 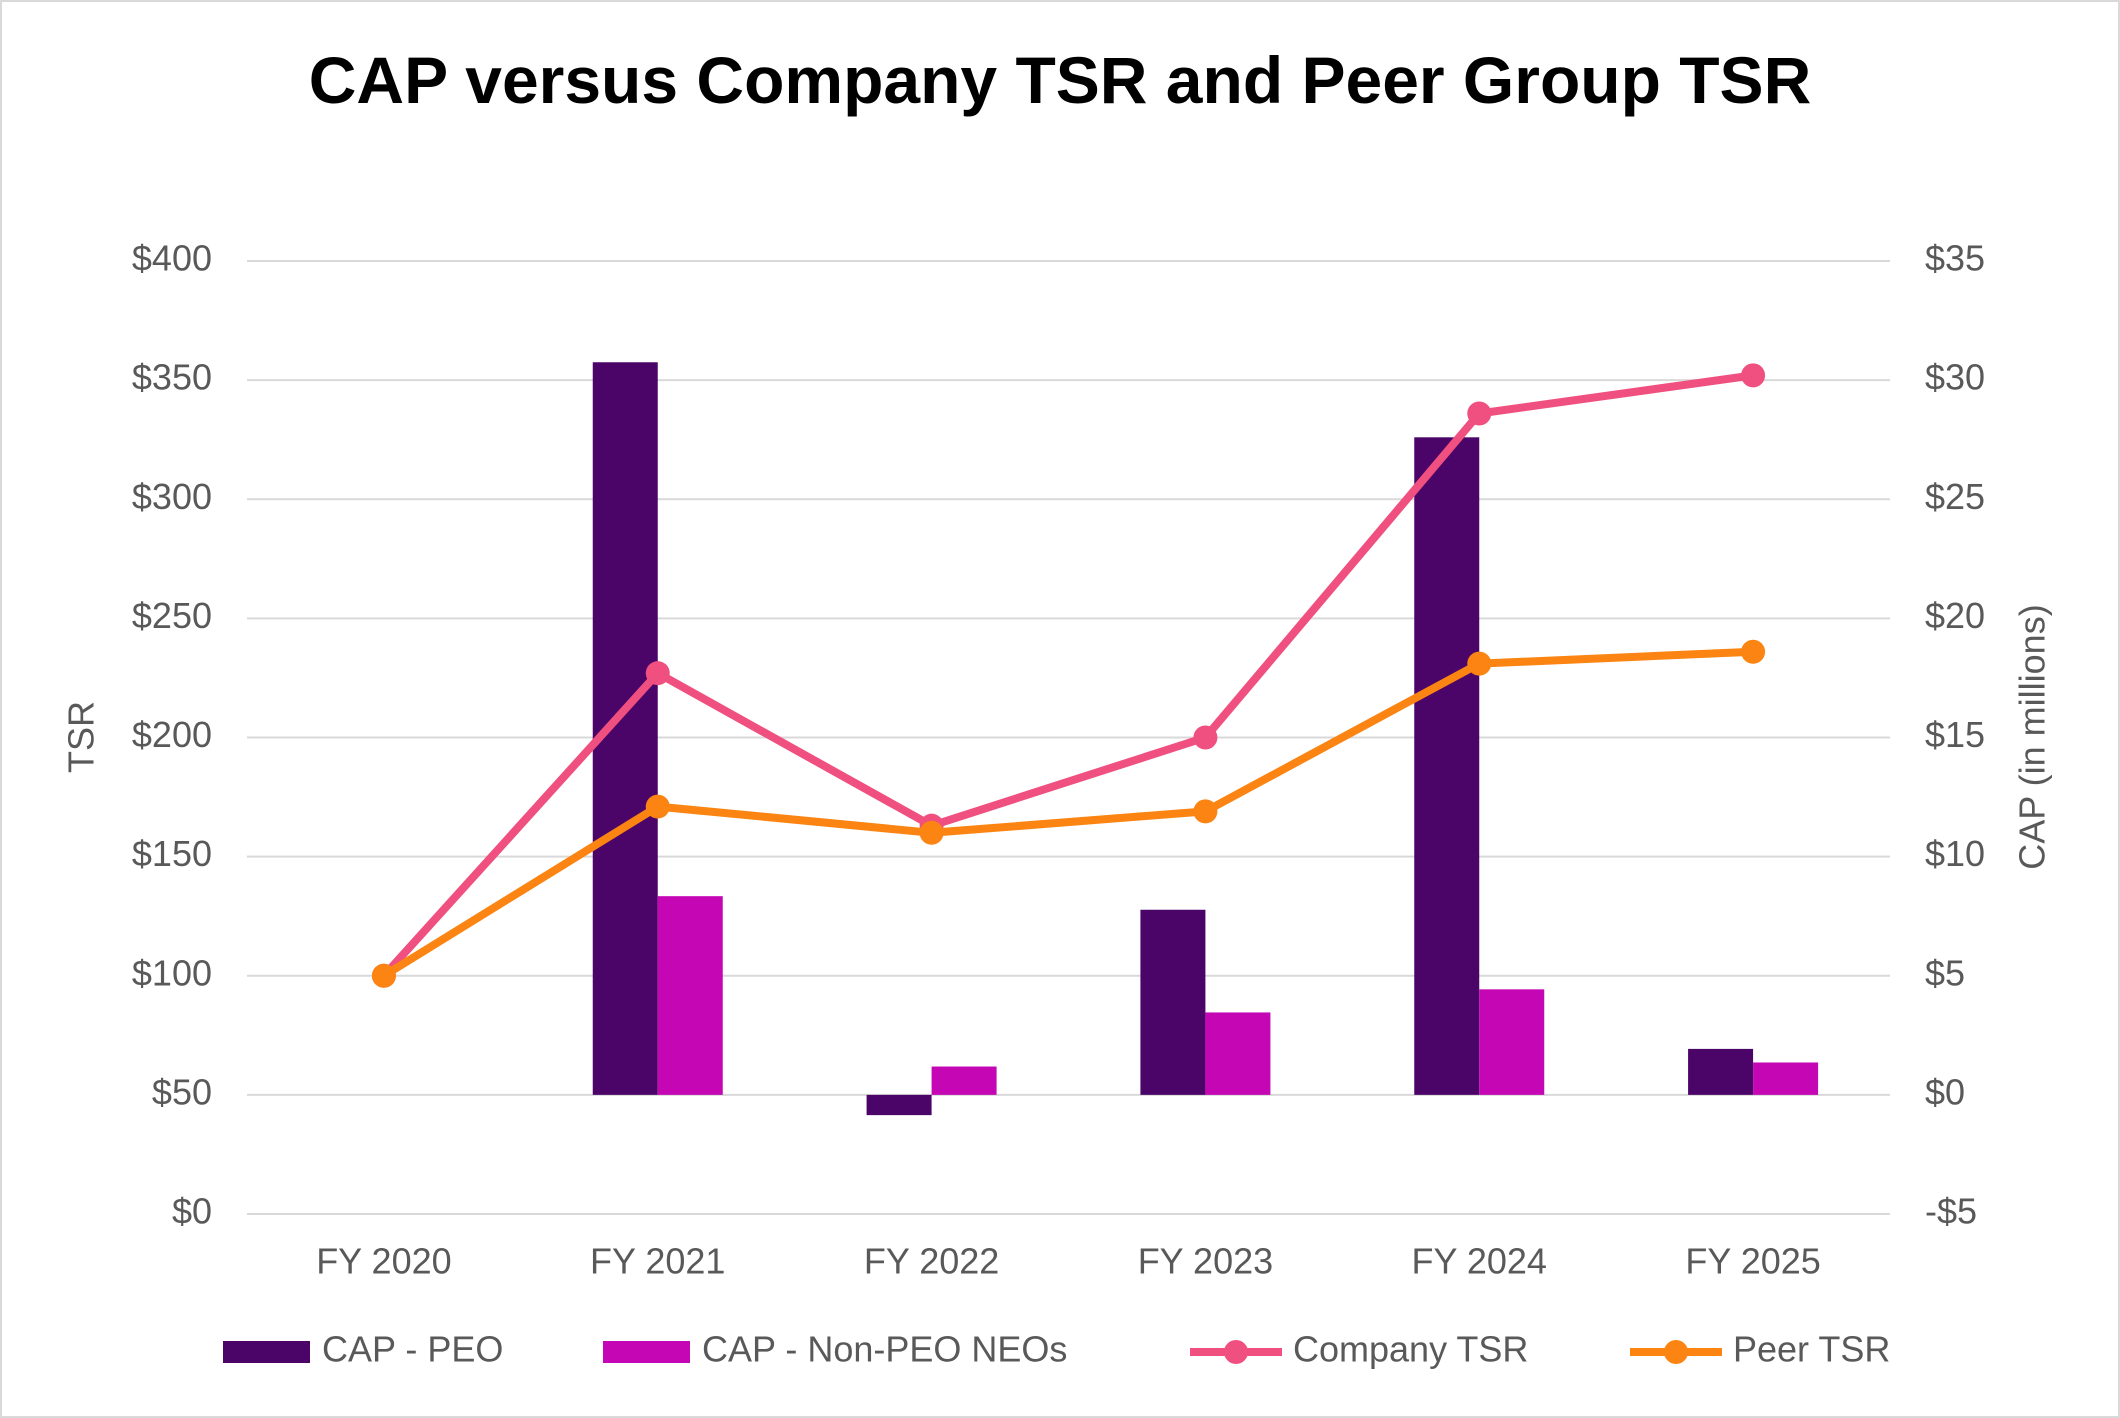 What do you see at coordinates (172, 258) in the screenshot?
I see `y-tick-label: $400` at bounding box center [172, 258].